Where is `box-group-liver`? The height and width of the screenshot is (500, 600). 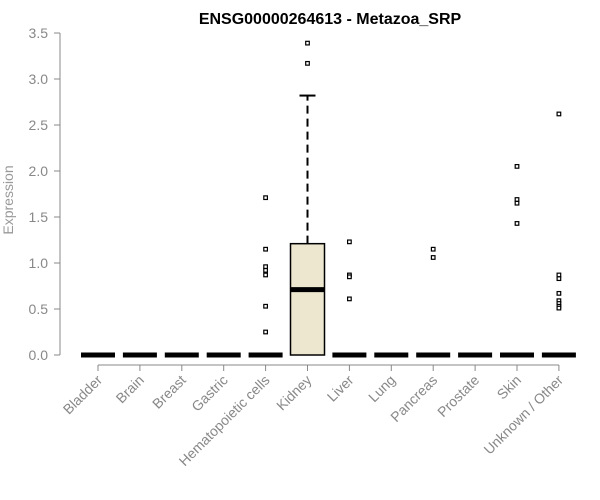 box-group-liver is located at coordinates (349, 298).